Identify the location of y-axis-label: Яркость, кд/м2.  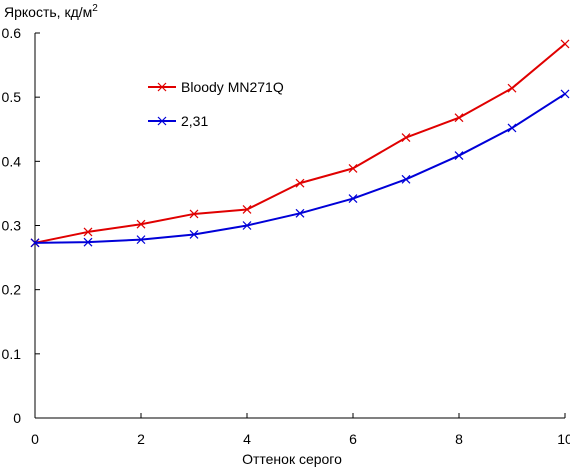
(51, 11).